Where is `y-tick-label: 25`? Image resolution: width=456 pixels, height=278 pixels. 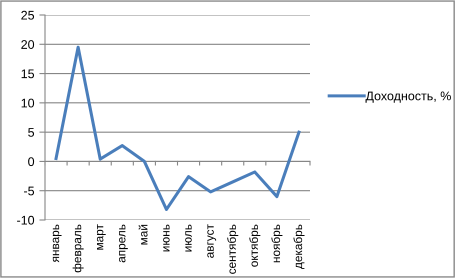
y-tick-label: 25 is located at coordinates (27, 15).